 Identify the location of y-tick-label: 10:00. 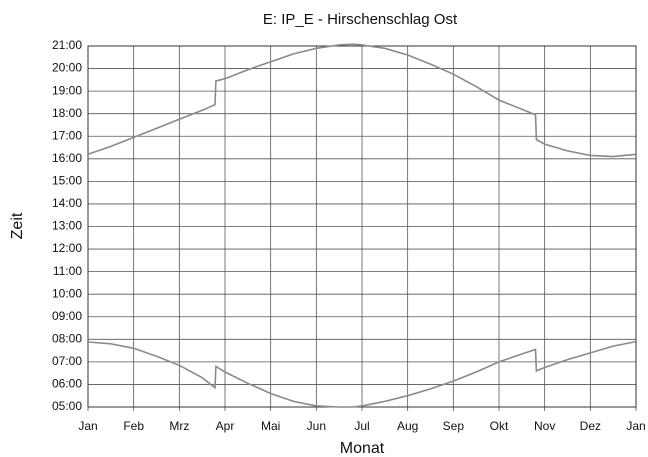
(67, 293).